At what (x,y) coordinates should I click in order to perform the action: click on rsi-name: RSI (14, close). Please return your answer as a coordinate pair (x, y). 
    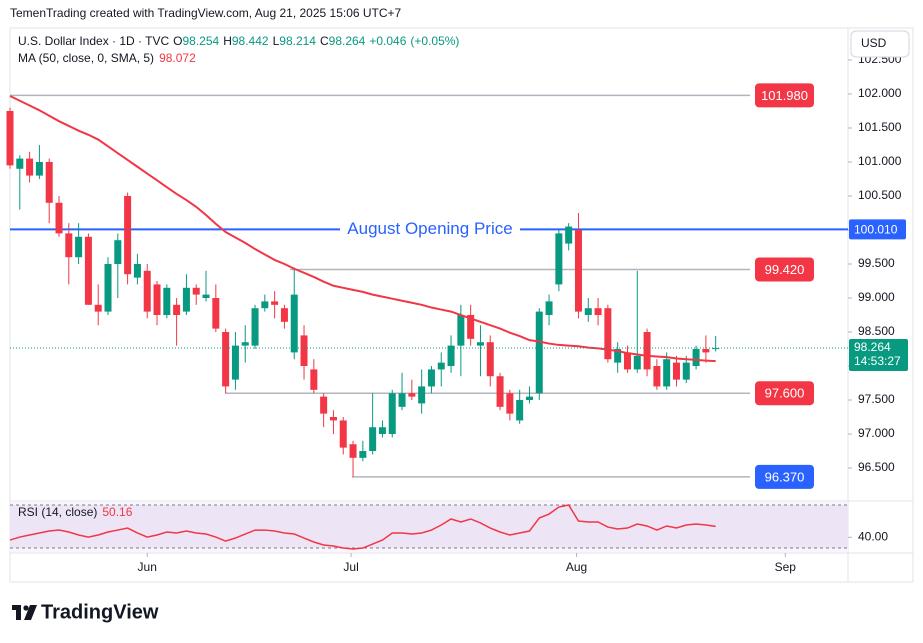
    Looking at the image, I should click on (57, 512).